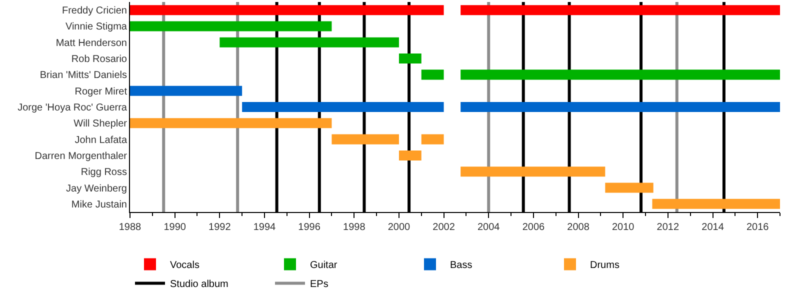  What do you see at coordinates (73, 108) in the screenshot?
I see `y-tick-label: Jorge 'Hoya Roc' Guerra` at bounding box center [73, 108].